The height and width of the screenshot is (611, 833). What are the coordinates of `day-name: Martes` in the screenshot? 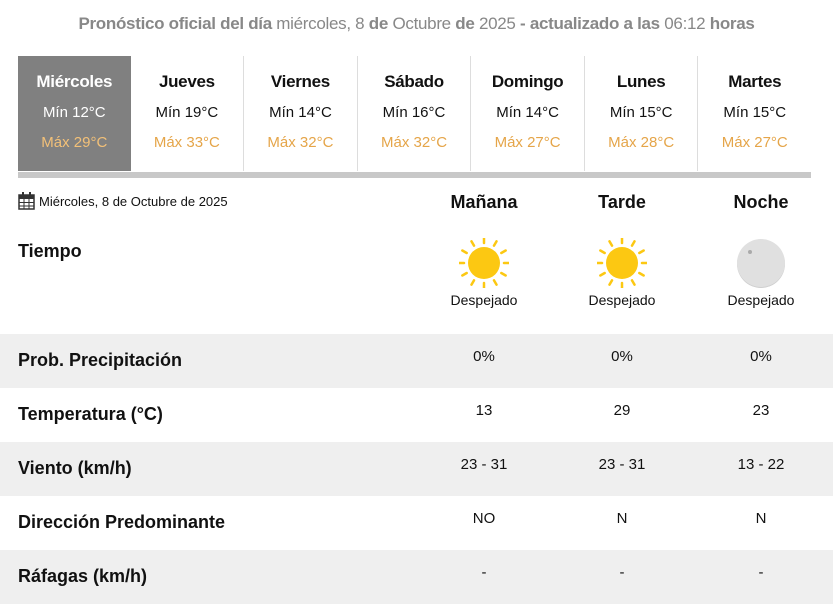 It's located at (755, 81).